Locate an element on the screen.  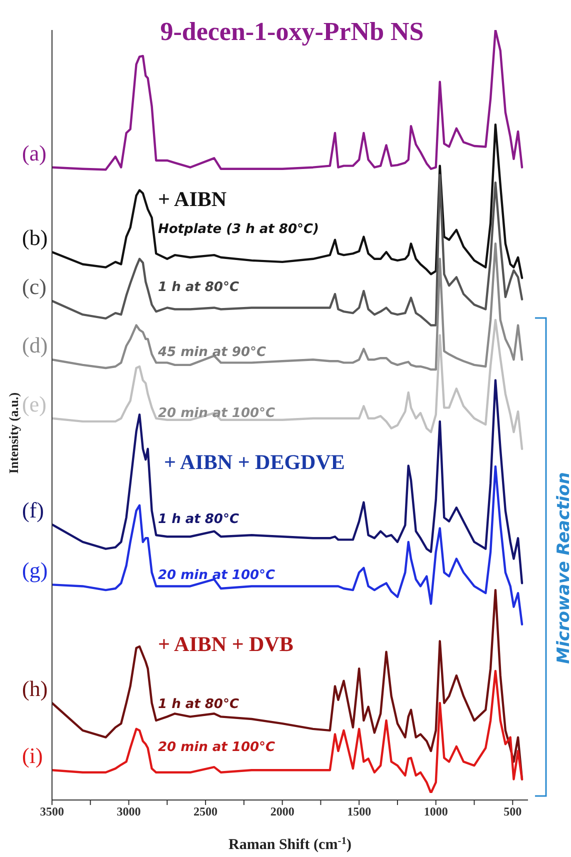
chart-title: 9-decen-1-oxy-PrNb NS is located at coordinates (292, 31).